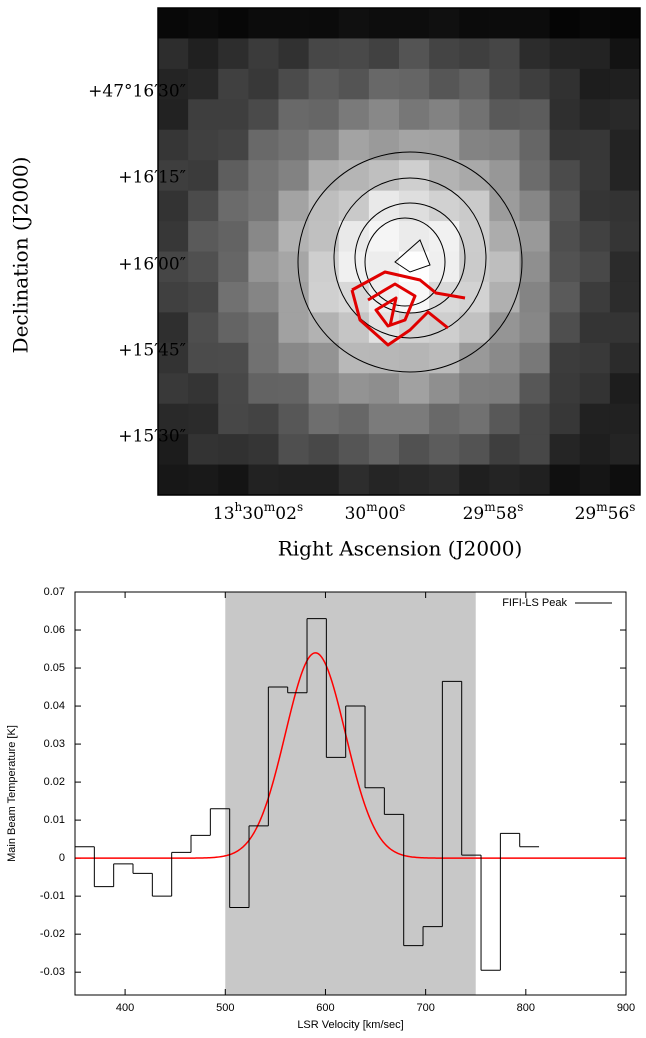 Image resolution: width=646 pixels, height=1038 pixels. What do you see at coordinates (54, 706) in the screenshot?
I see `y-tick-label: 0.04` at bounding box center [54, 706].